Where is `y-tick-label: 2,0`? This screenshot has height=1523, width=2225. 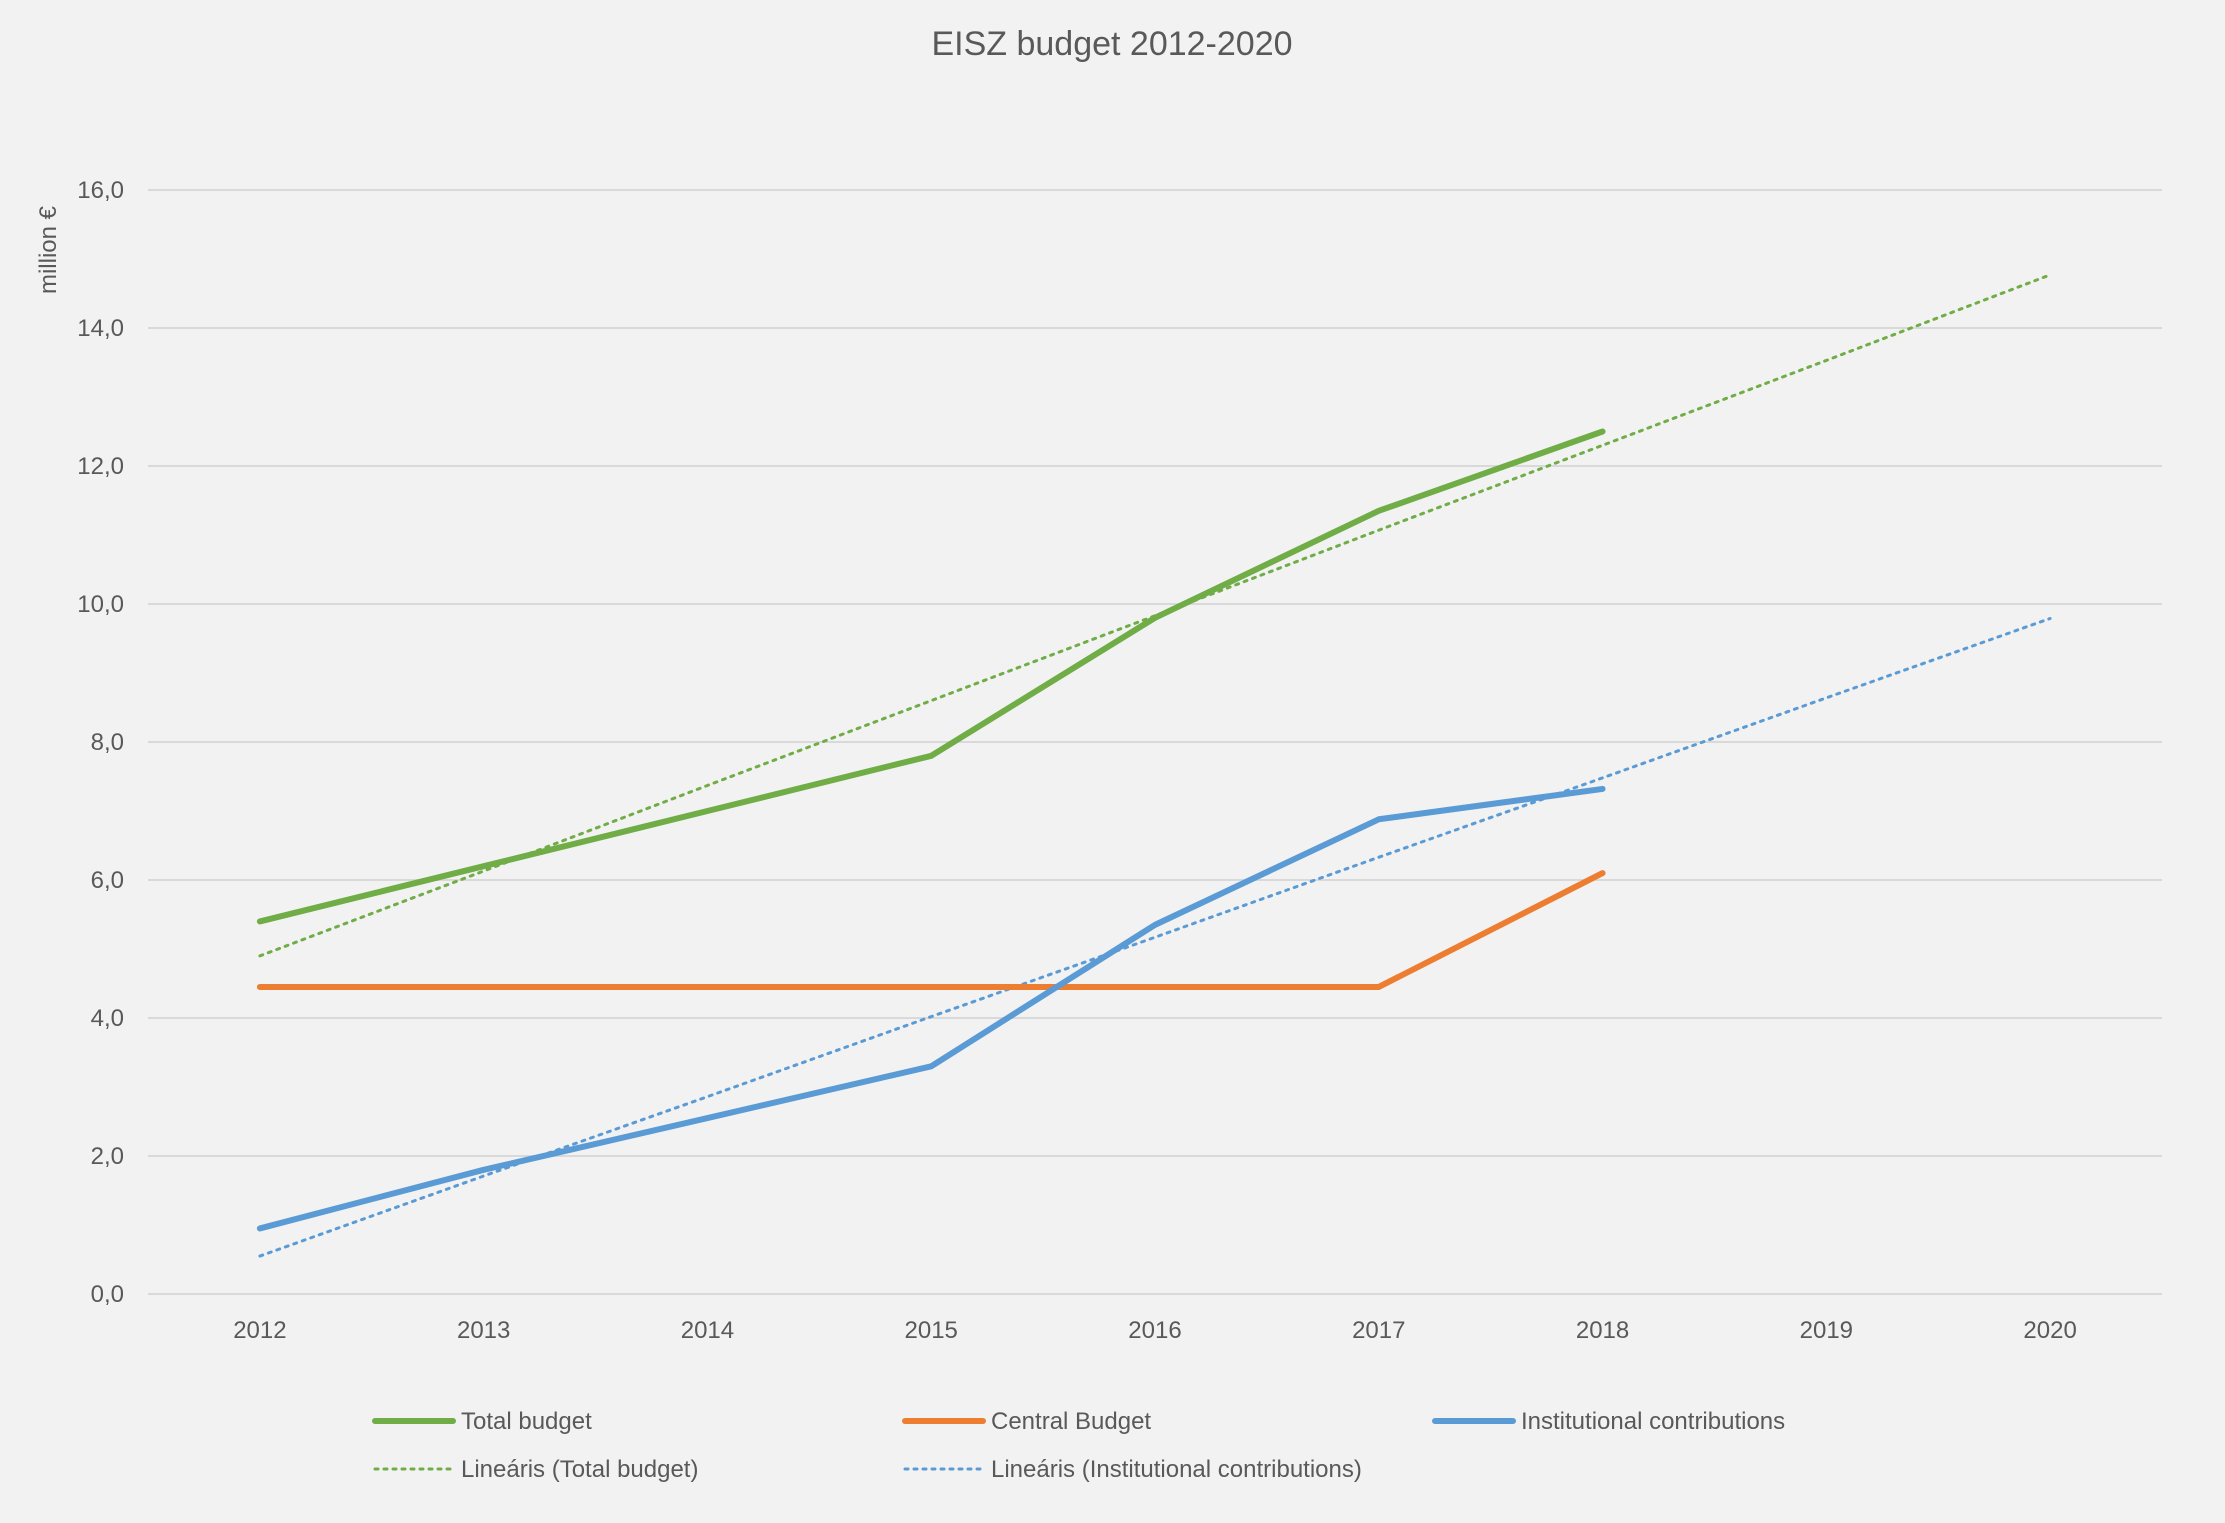
y-tick-label: 2,0 is located at coordinates (107, 1156).